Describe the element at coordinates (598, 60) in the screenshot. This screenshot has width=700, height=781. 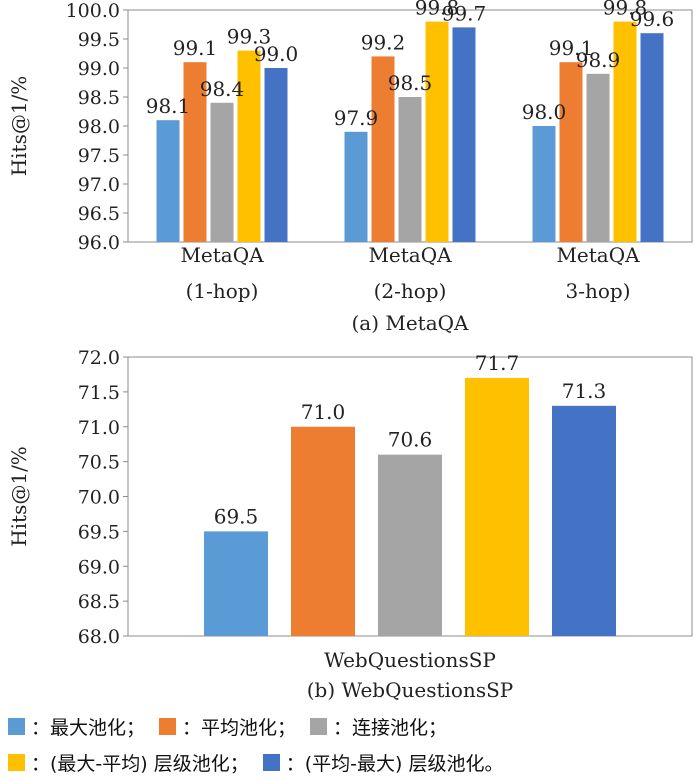
I see `data-label: 98.9` at that location.